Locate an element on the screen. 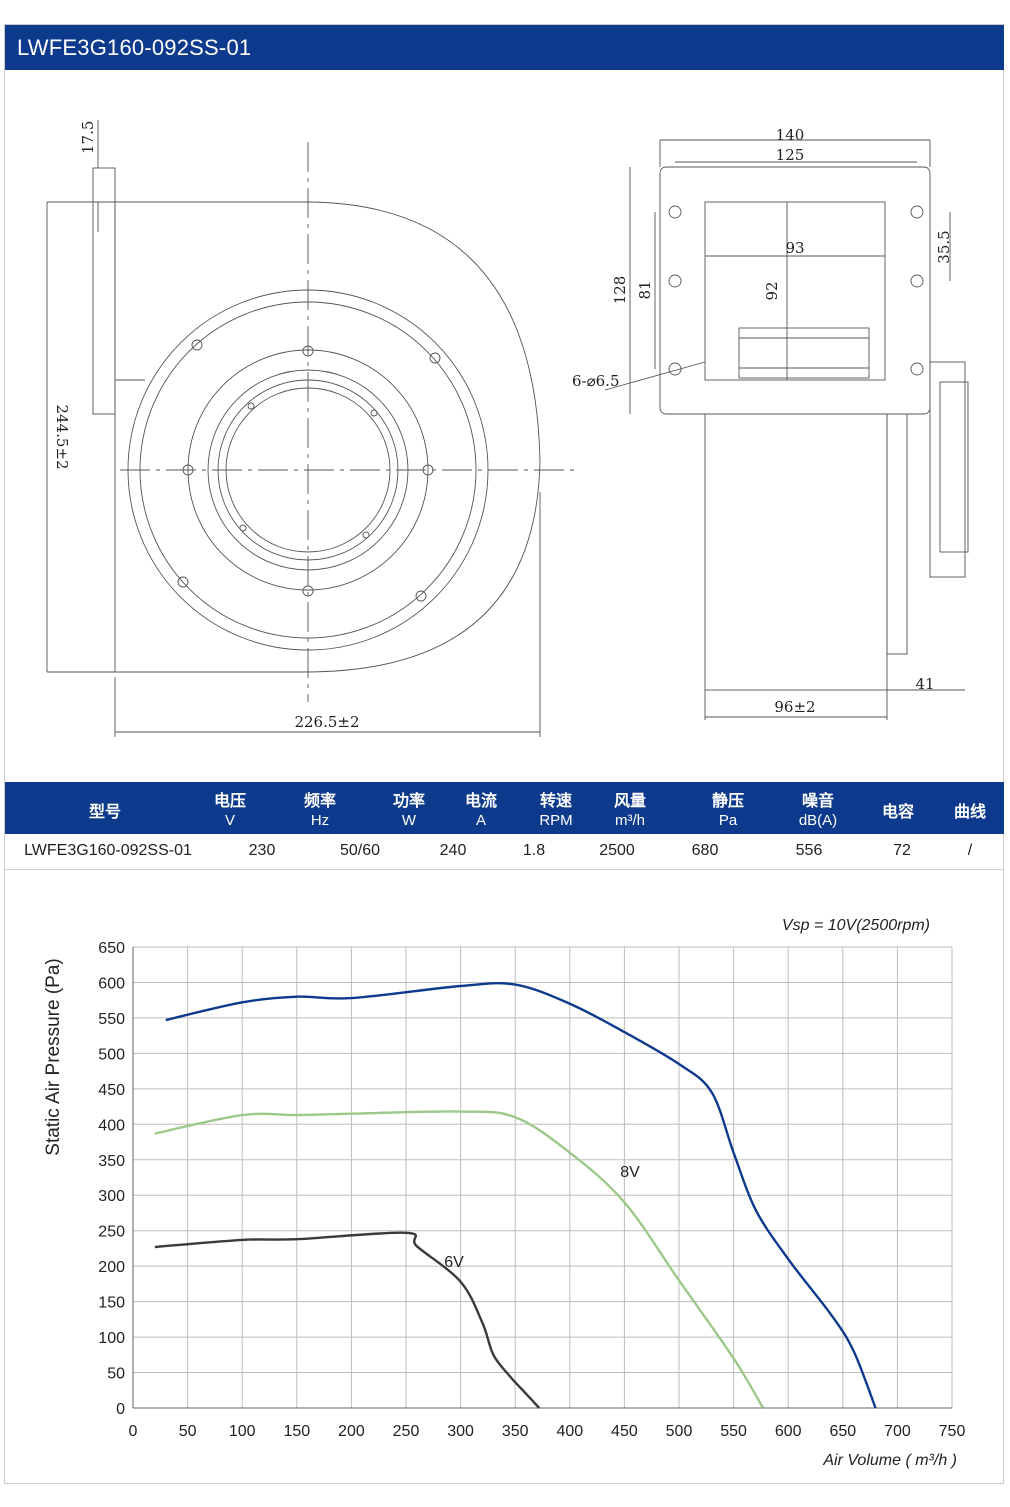  header-speed: 转速 RPM is located at coordinates (556, 811).